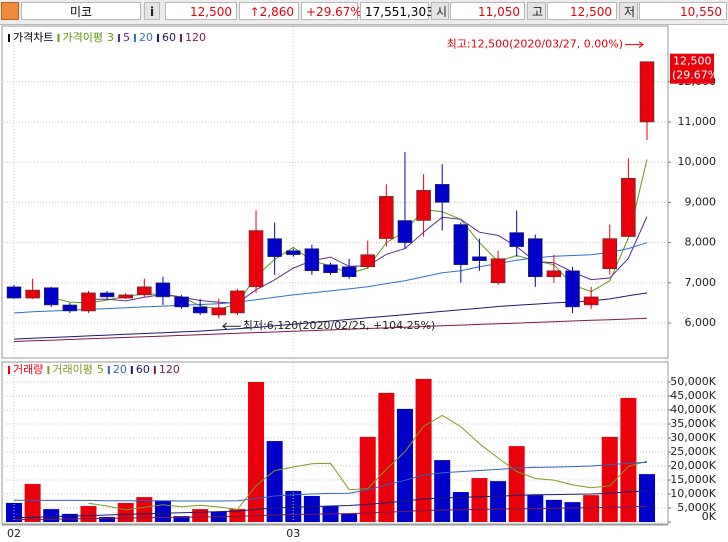  Describe the element at coordinates (693, 465) in the screenshot. I see `y-tick-label: 20,000K` at that location.